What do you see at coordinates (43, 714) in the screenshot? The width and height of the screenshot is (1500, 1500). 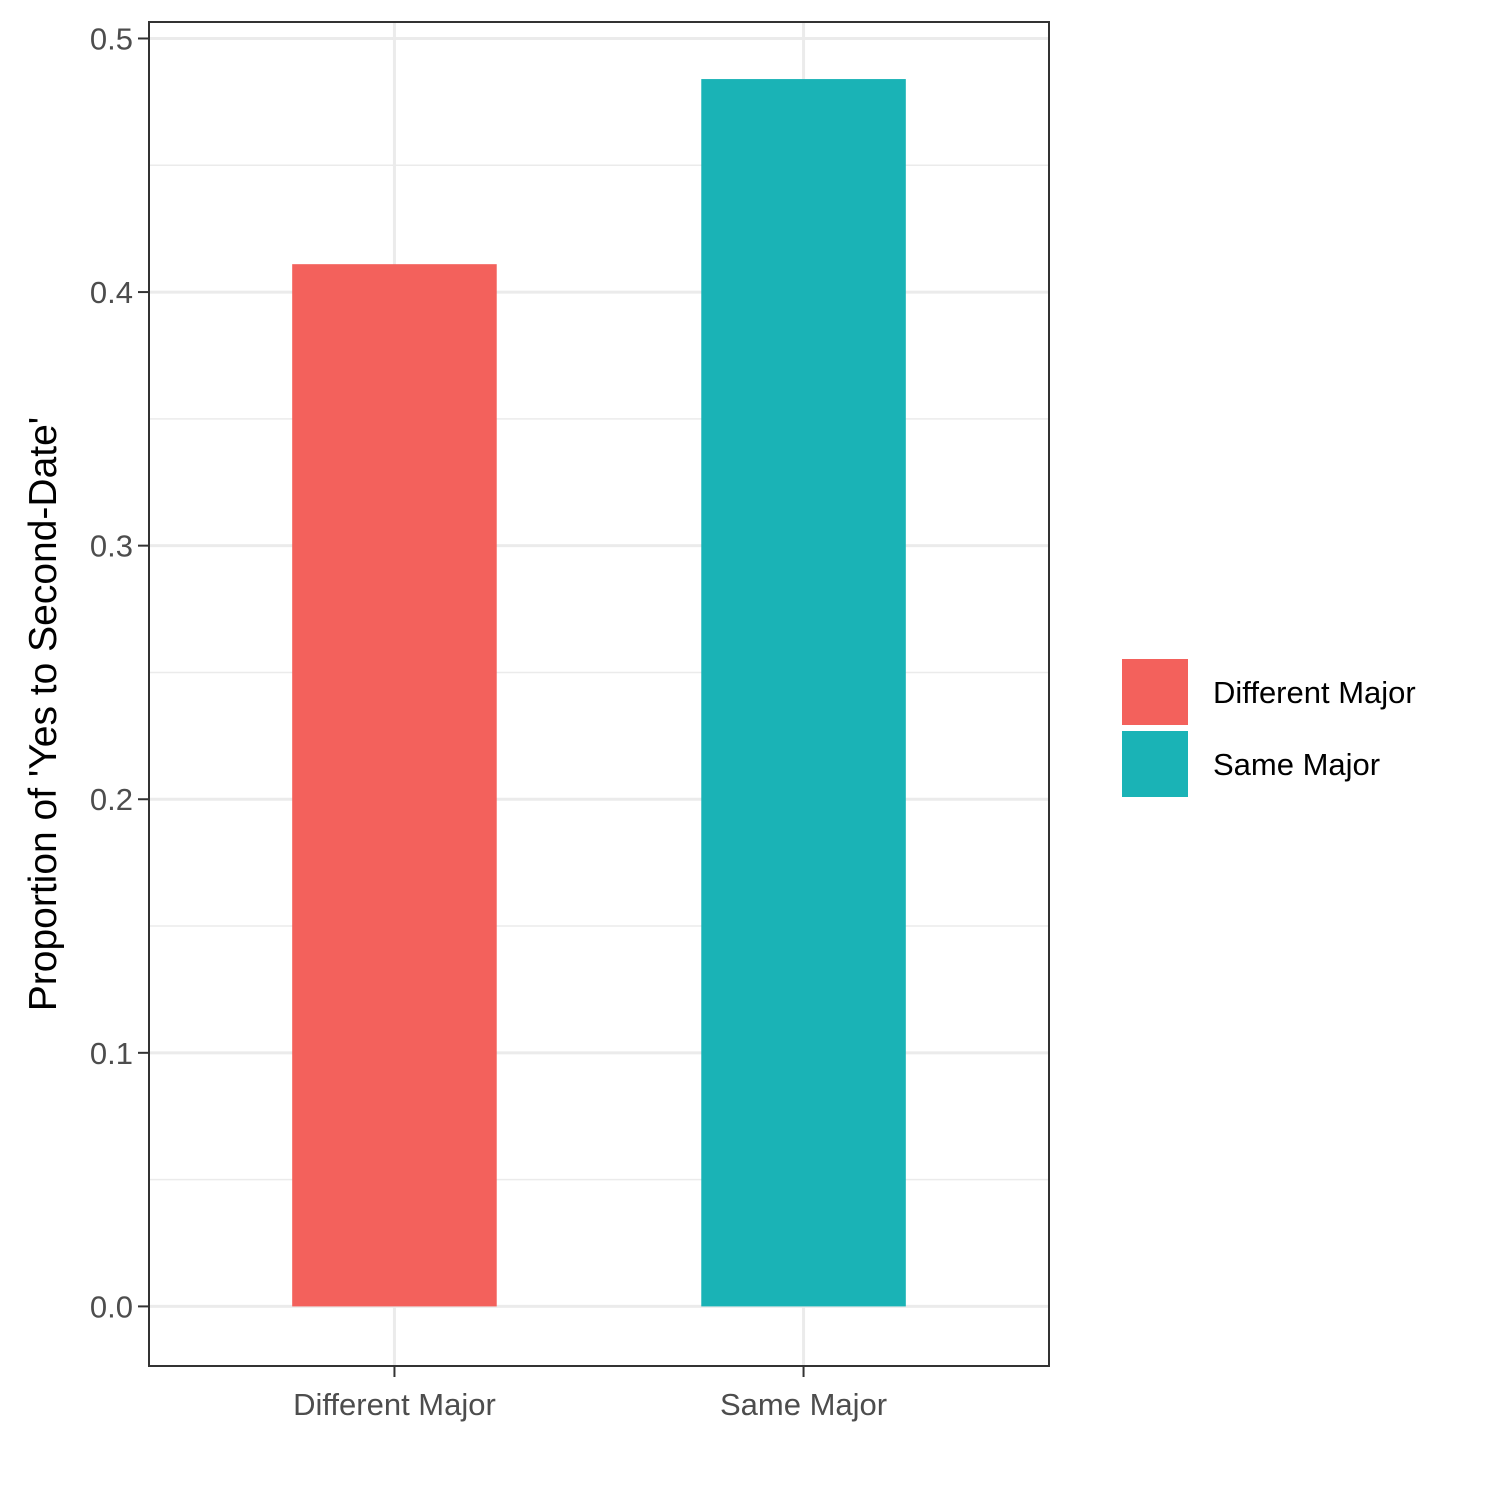 I see `y-axis-title: Proportion of 'Yes to Second-Date'` at bounding box center [43, 714].